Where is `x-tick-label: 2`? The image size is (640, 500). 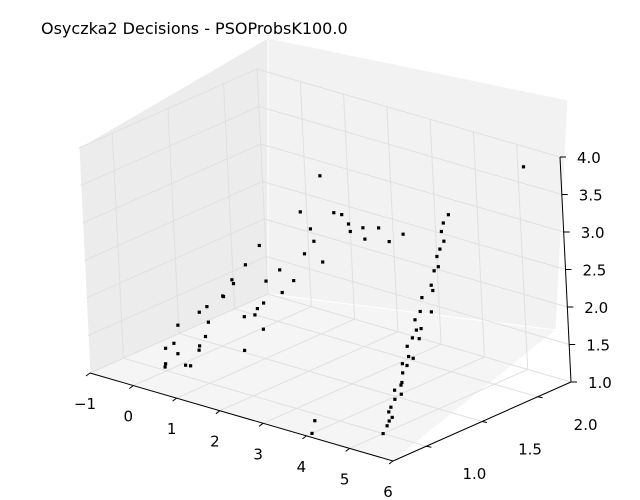 x-tick-label: 2 is located at coordinates (215, 442).